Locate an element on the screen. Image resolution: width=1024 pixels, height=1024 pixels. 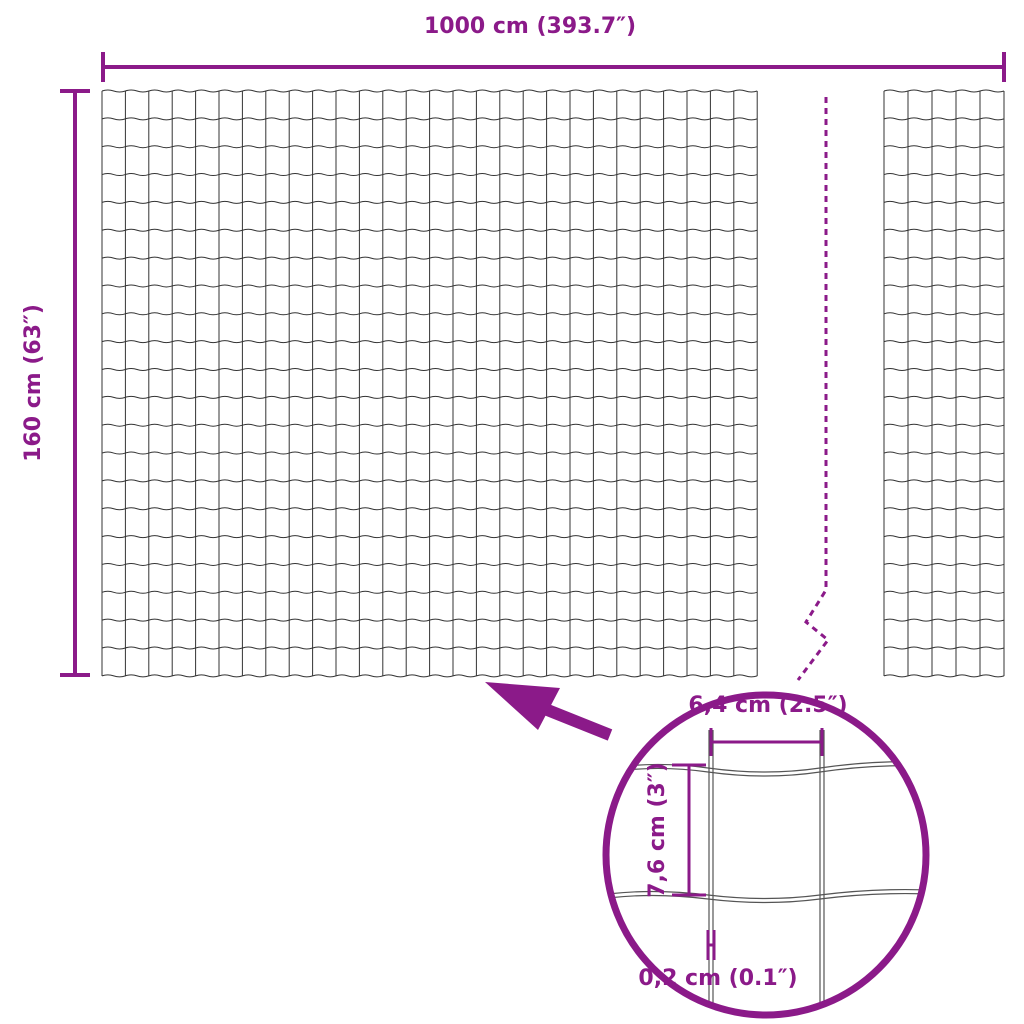
arrow-icon is located at coordinates (549, 711).